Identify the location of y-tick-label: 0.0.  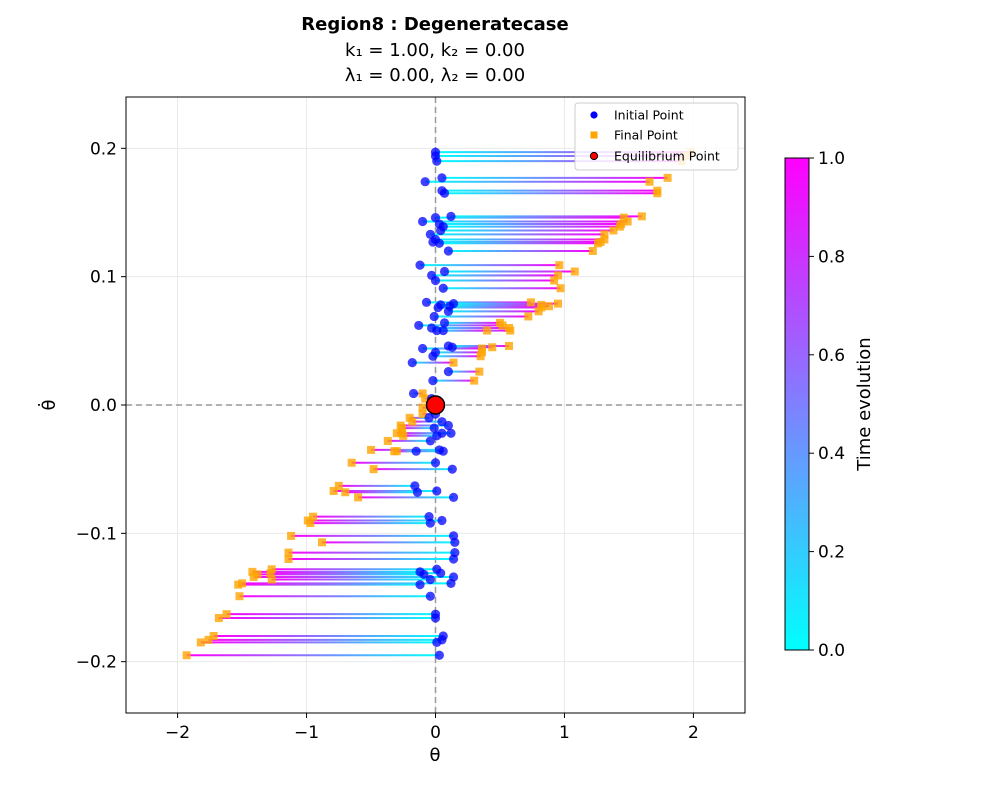
(103, 406).